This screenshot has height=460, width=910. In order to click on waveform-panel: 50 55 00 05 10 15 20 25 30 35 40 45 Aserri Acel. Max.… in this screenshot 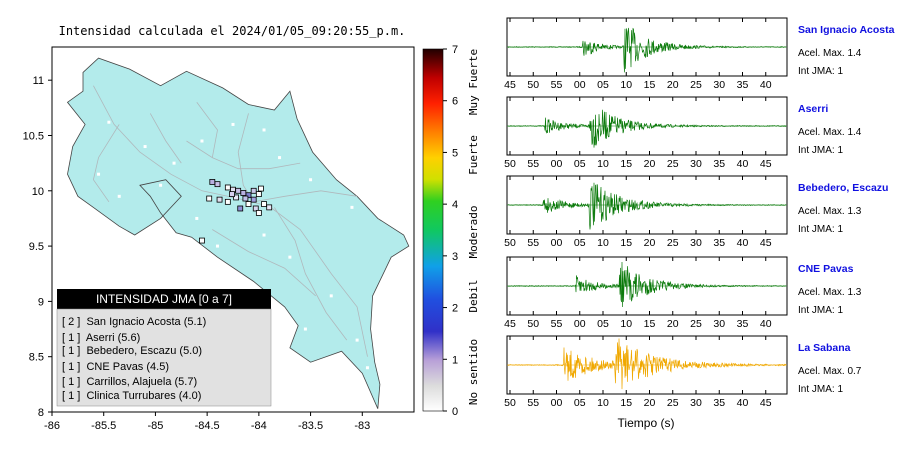, I will do `click(683, 133)`.